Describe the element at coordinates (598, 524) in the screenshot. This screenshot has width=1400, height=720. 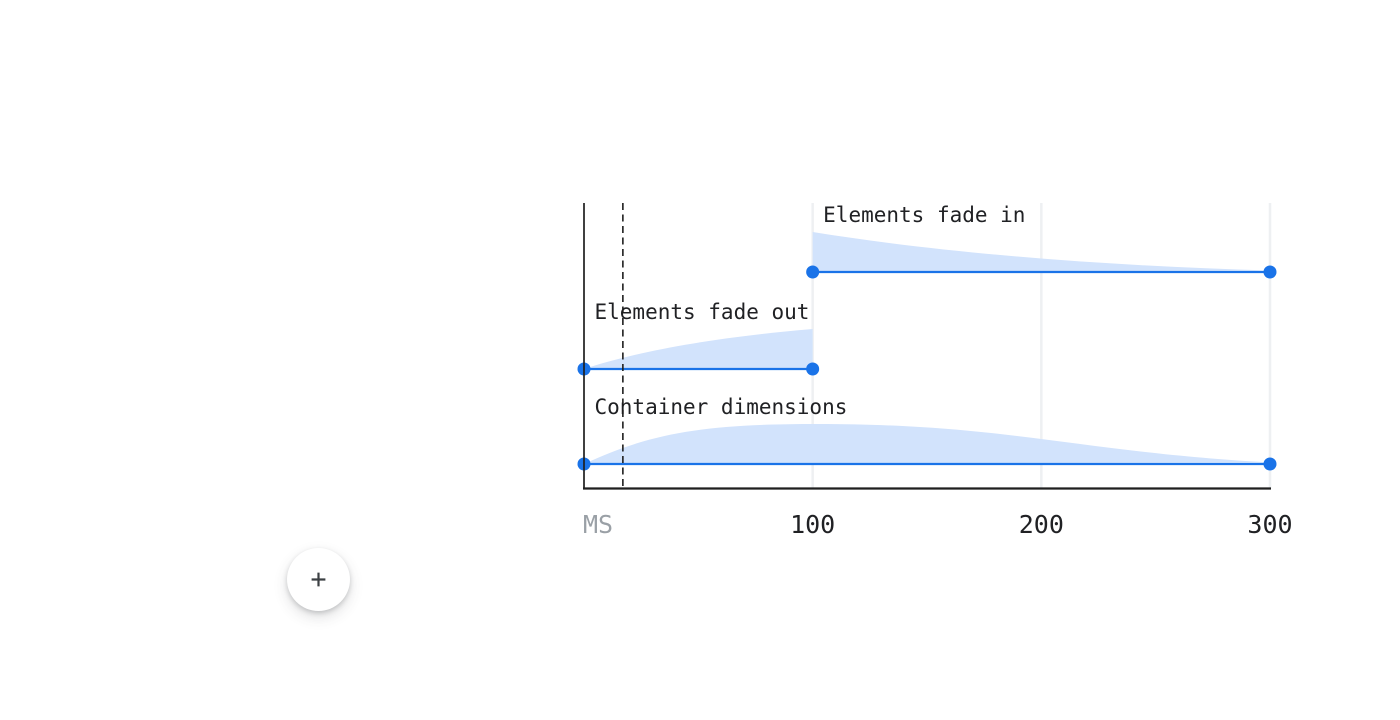
I see `axis-unit-label: MS` at that location.